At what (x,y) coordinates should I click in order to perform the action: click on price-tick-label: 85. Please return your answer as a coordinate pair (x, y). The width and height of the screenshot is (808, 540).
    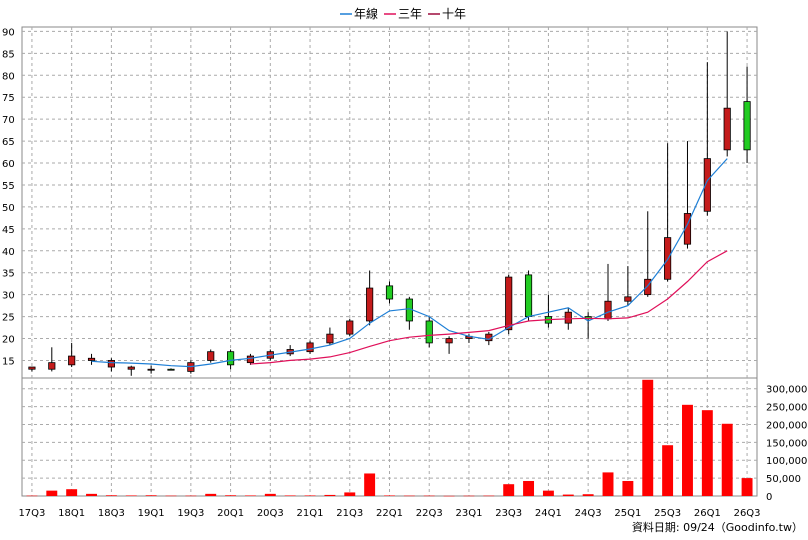
    Looking at the image, I should click on (8, 54).